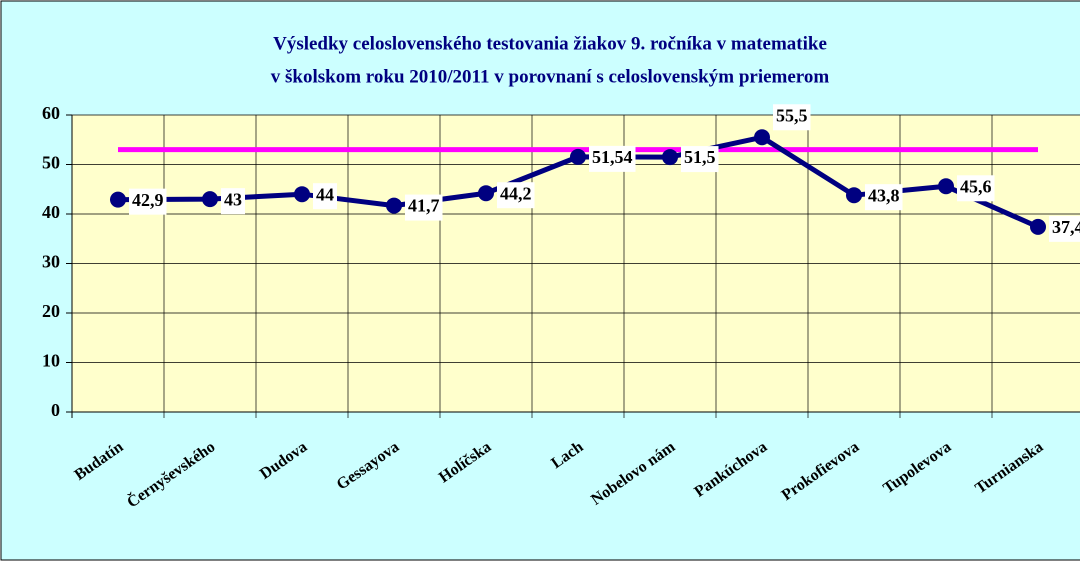  I want to click on y-tick-label: 40, so click(51, 212).